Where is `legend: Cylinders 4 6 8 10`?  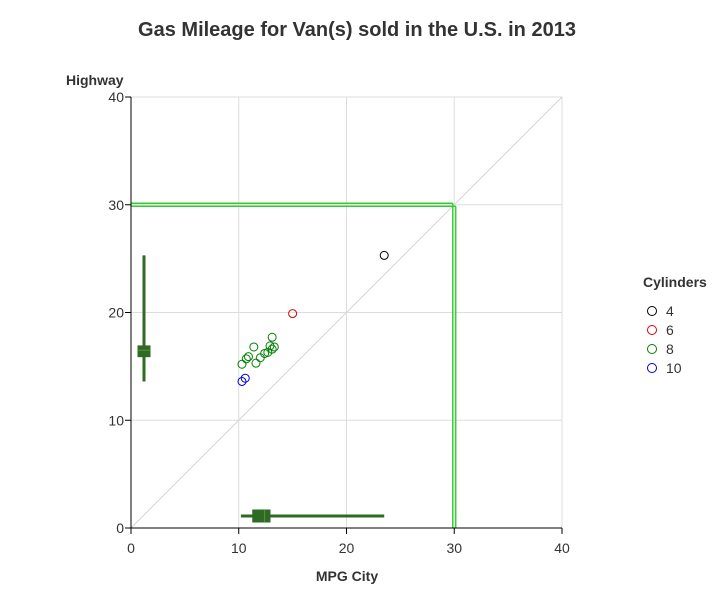 legend: Cylinders 4 6 8 10 is located at coordinates (675, 325).